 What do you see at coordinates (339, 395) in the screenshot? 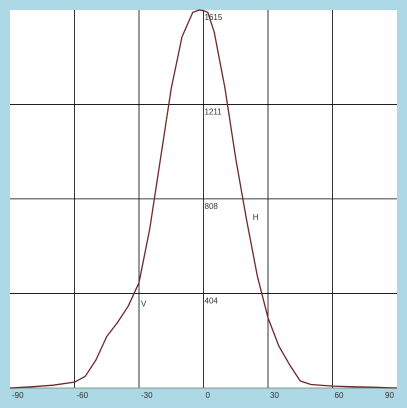
I see `x-tick-label: 60` at bounding box center [339, 395].